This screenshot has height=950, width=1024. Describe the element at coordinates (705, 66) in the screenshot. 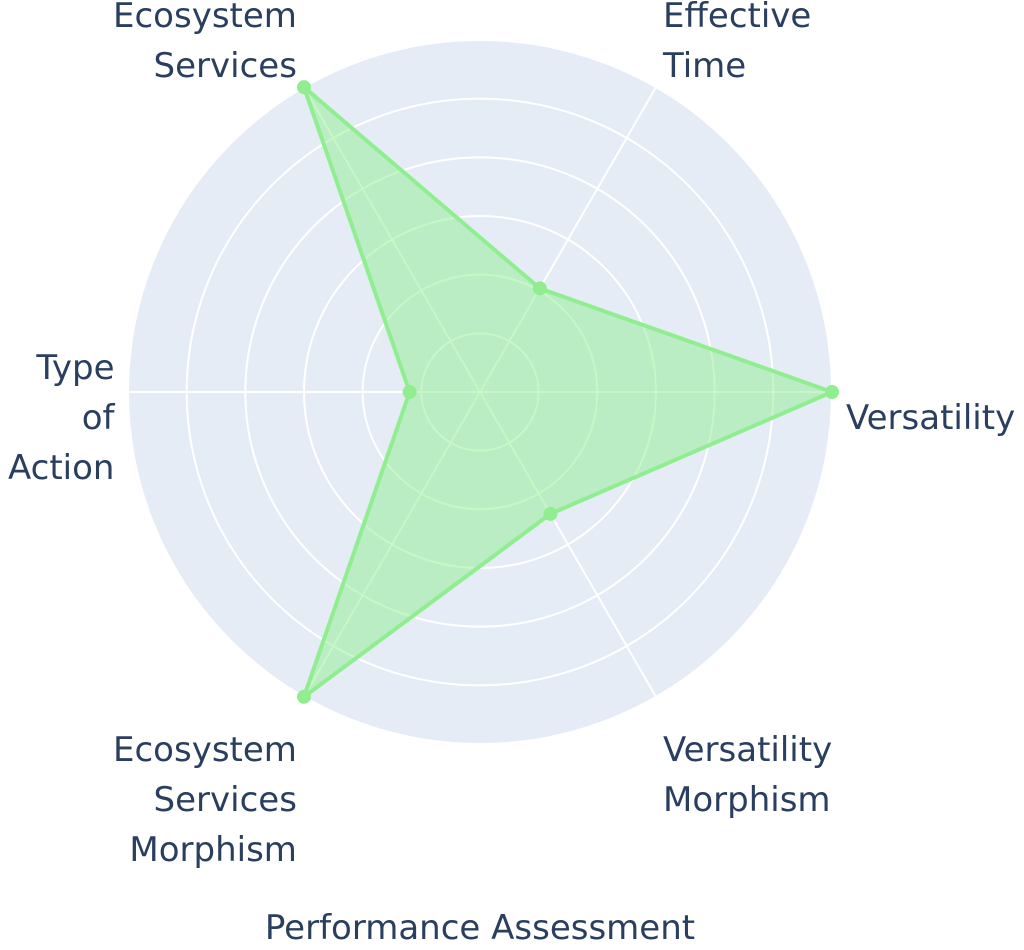

I see `axis-label-line: Time` at that location.